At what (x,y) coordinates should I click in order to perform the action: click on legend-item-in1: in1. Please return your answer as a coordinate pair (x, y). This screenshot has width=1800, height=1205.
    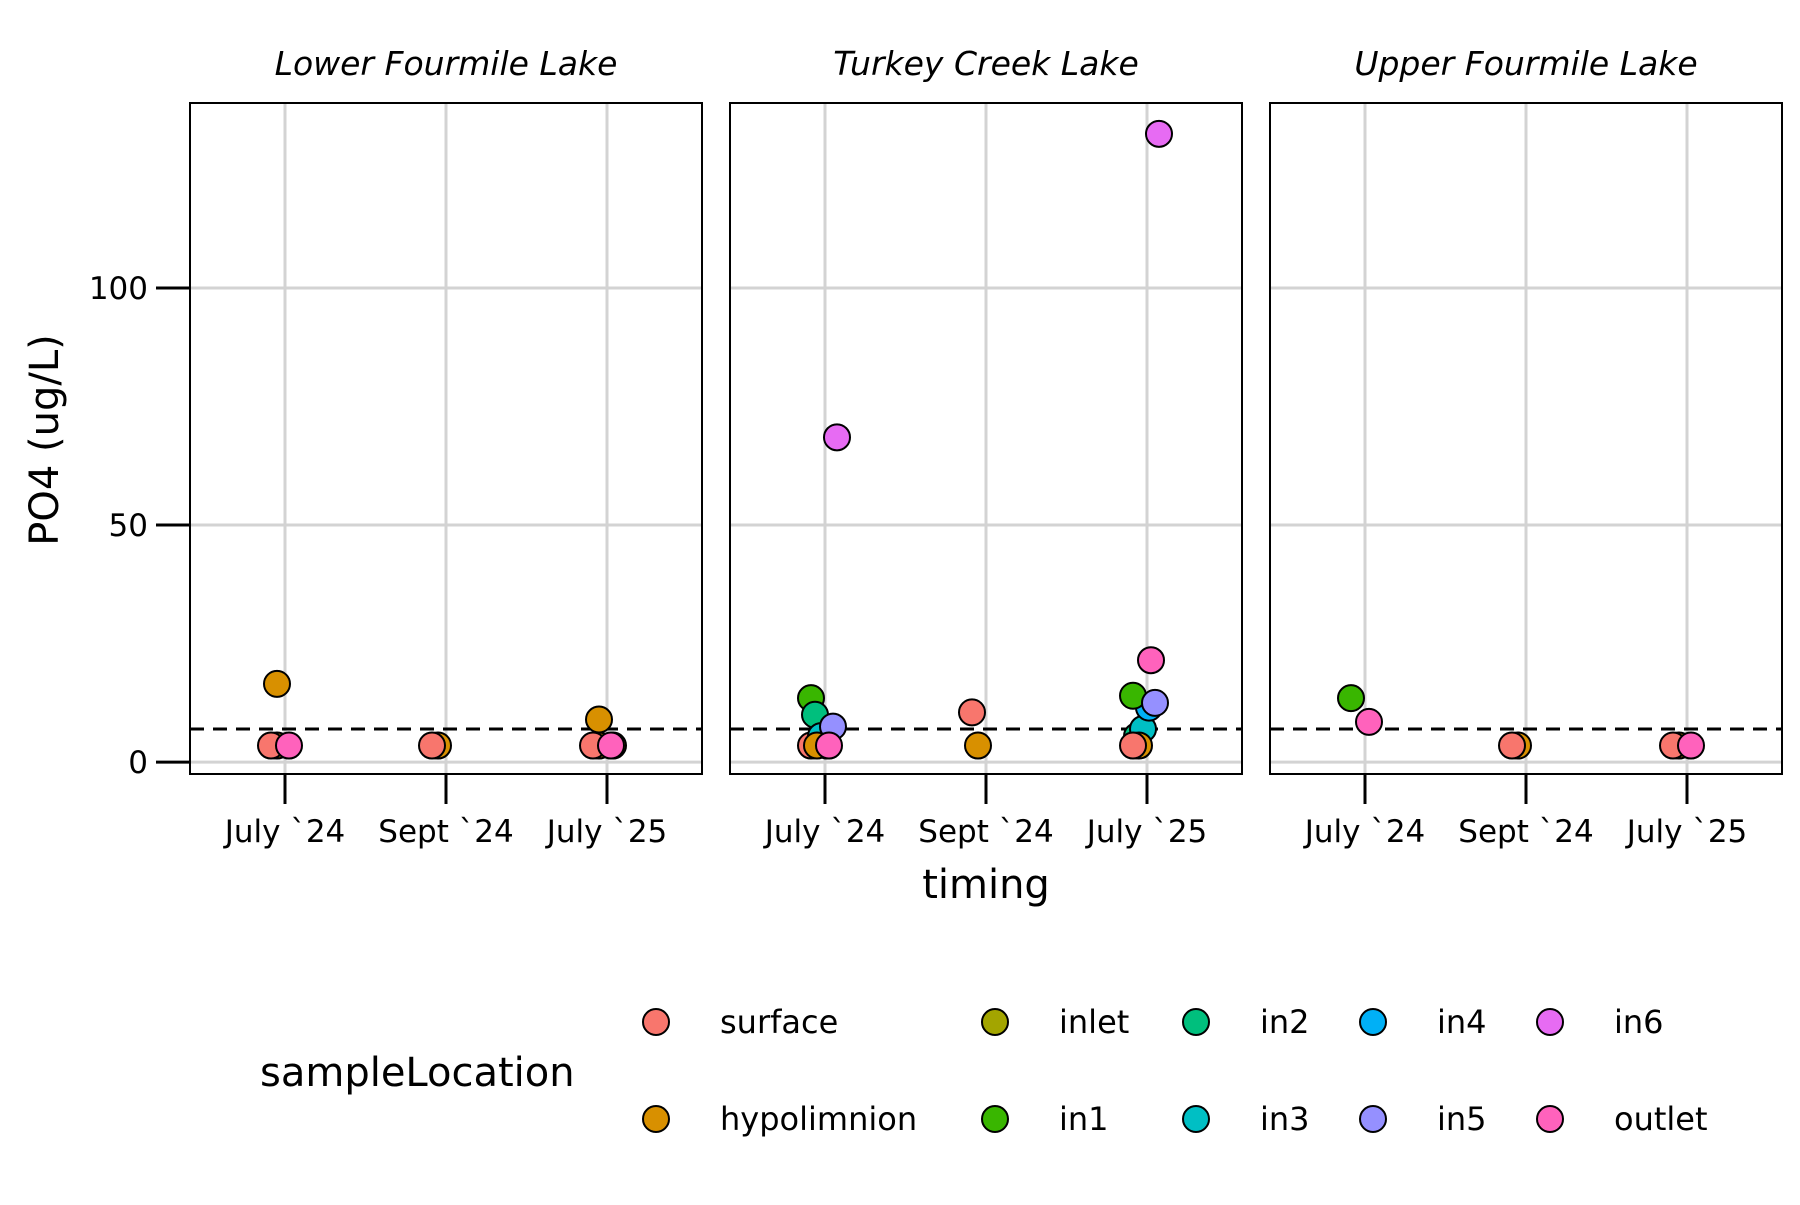
    Looking at the image, I should click on (1045, 1119).